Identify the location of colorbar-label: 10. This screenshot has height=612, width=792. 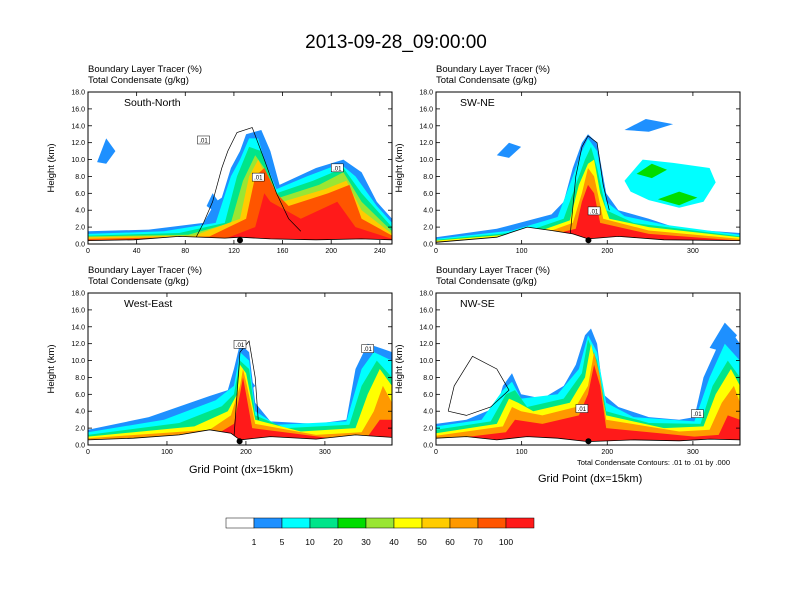
(310, 542).